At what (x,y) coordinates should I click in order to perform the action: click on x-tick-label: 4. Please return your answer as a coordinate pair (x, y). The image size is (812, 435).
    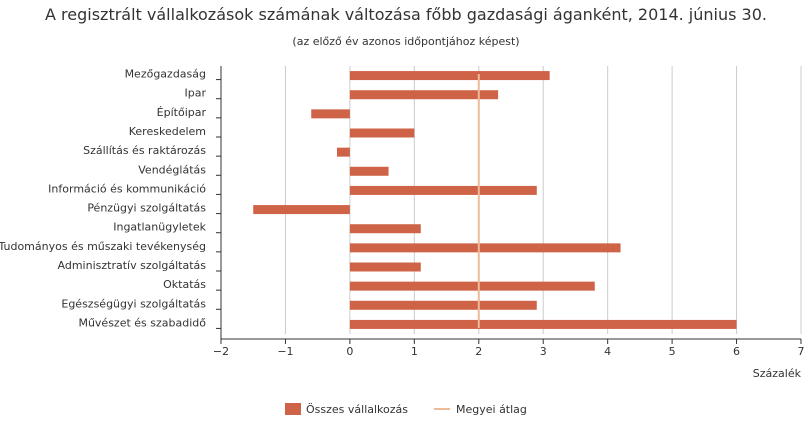
    Looking at the image, I should click on (607, 351).